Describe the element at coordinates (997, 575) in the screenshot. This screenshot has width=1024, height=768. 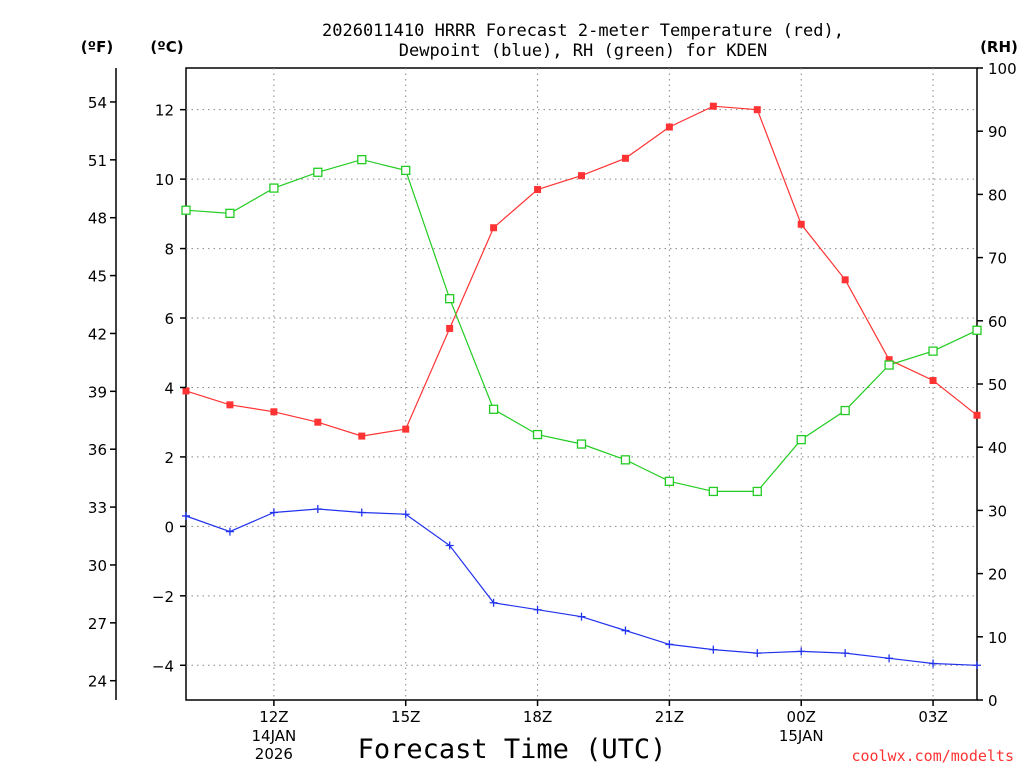
I see `rh-tick-label: 20` at that location.